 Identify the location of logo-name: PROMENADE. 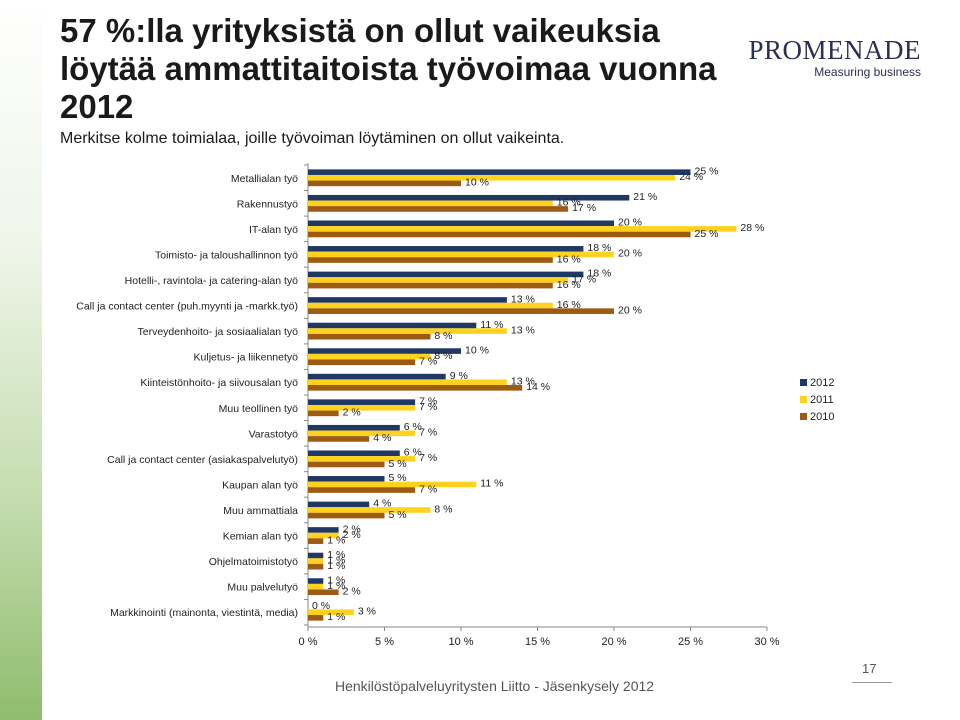
(834, 50).